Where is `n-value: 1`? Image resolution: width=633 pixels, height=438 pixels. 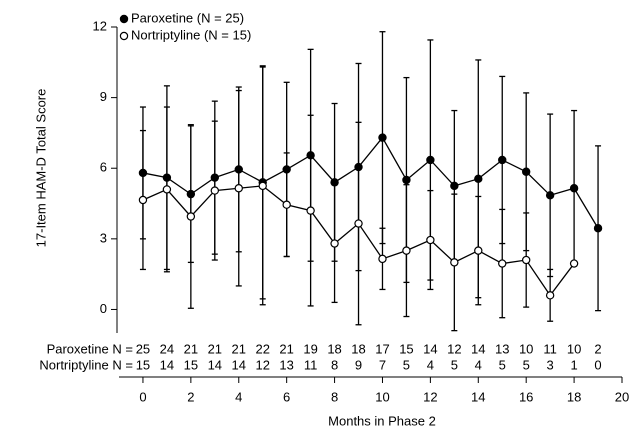 n-value: 1 is located at coordinates (573, 364).